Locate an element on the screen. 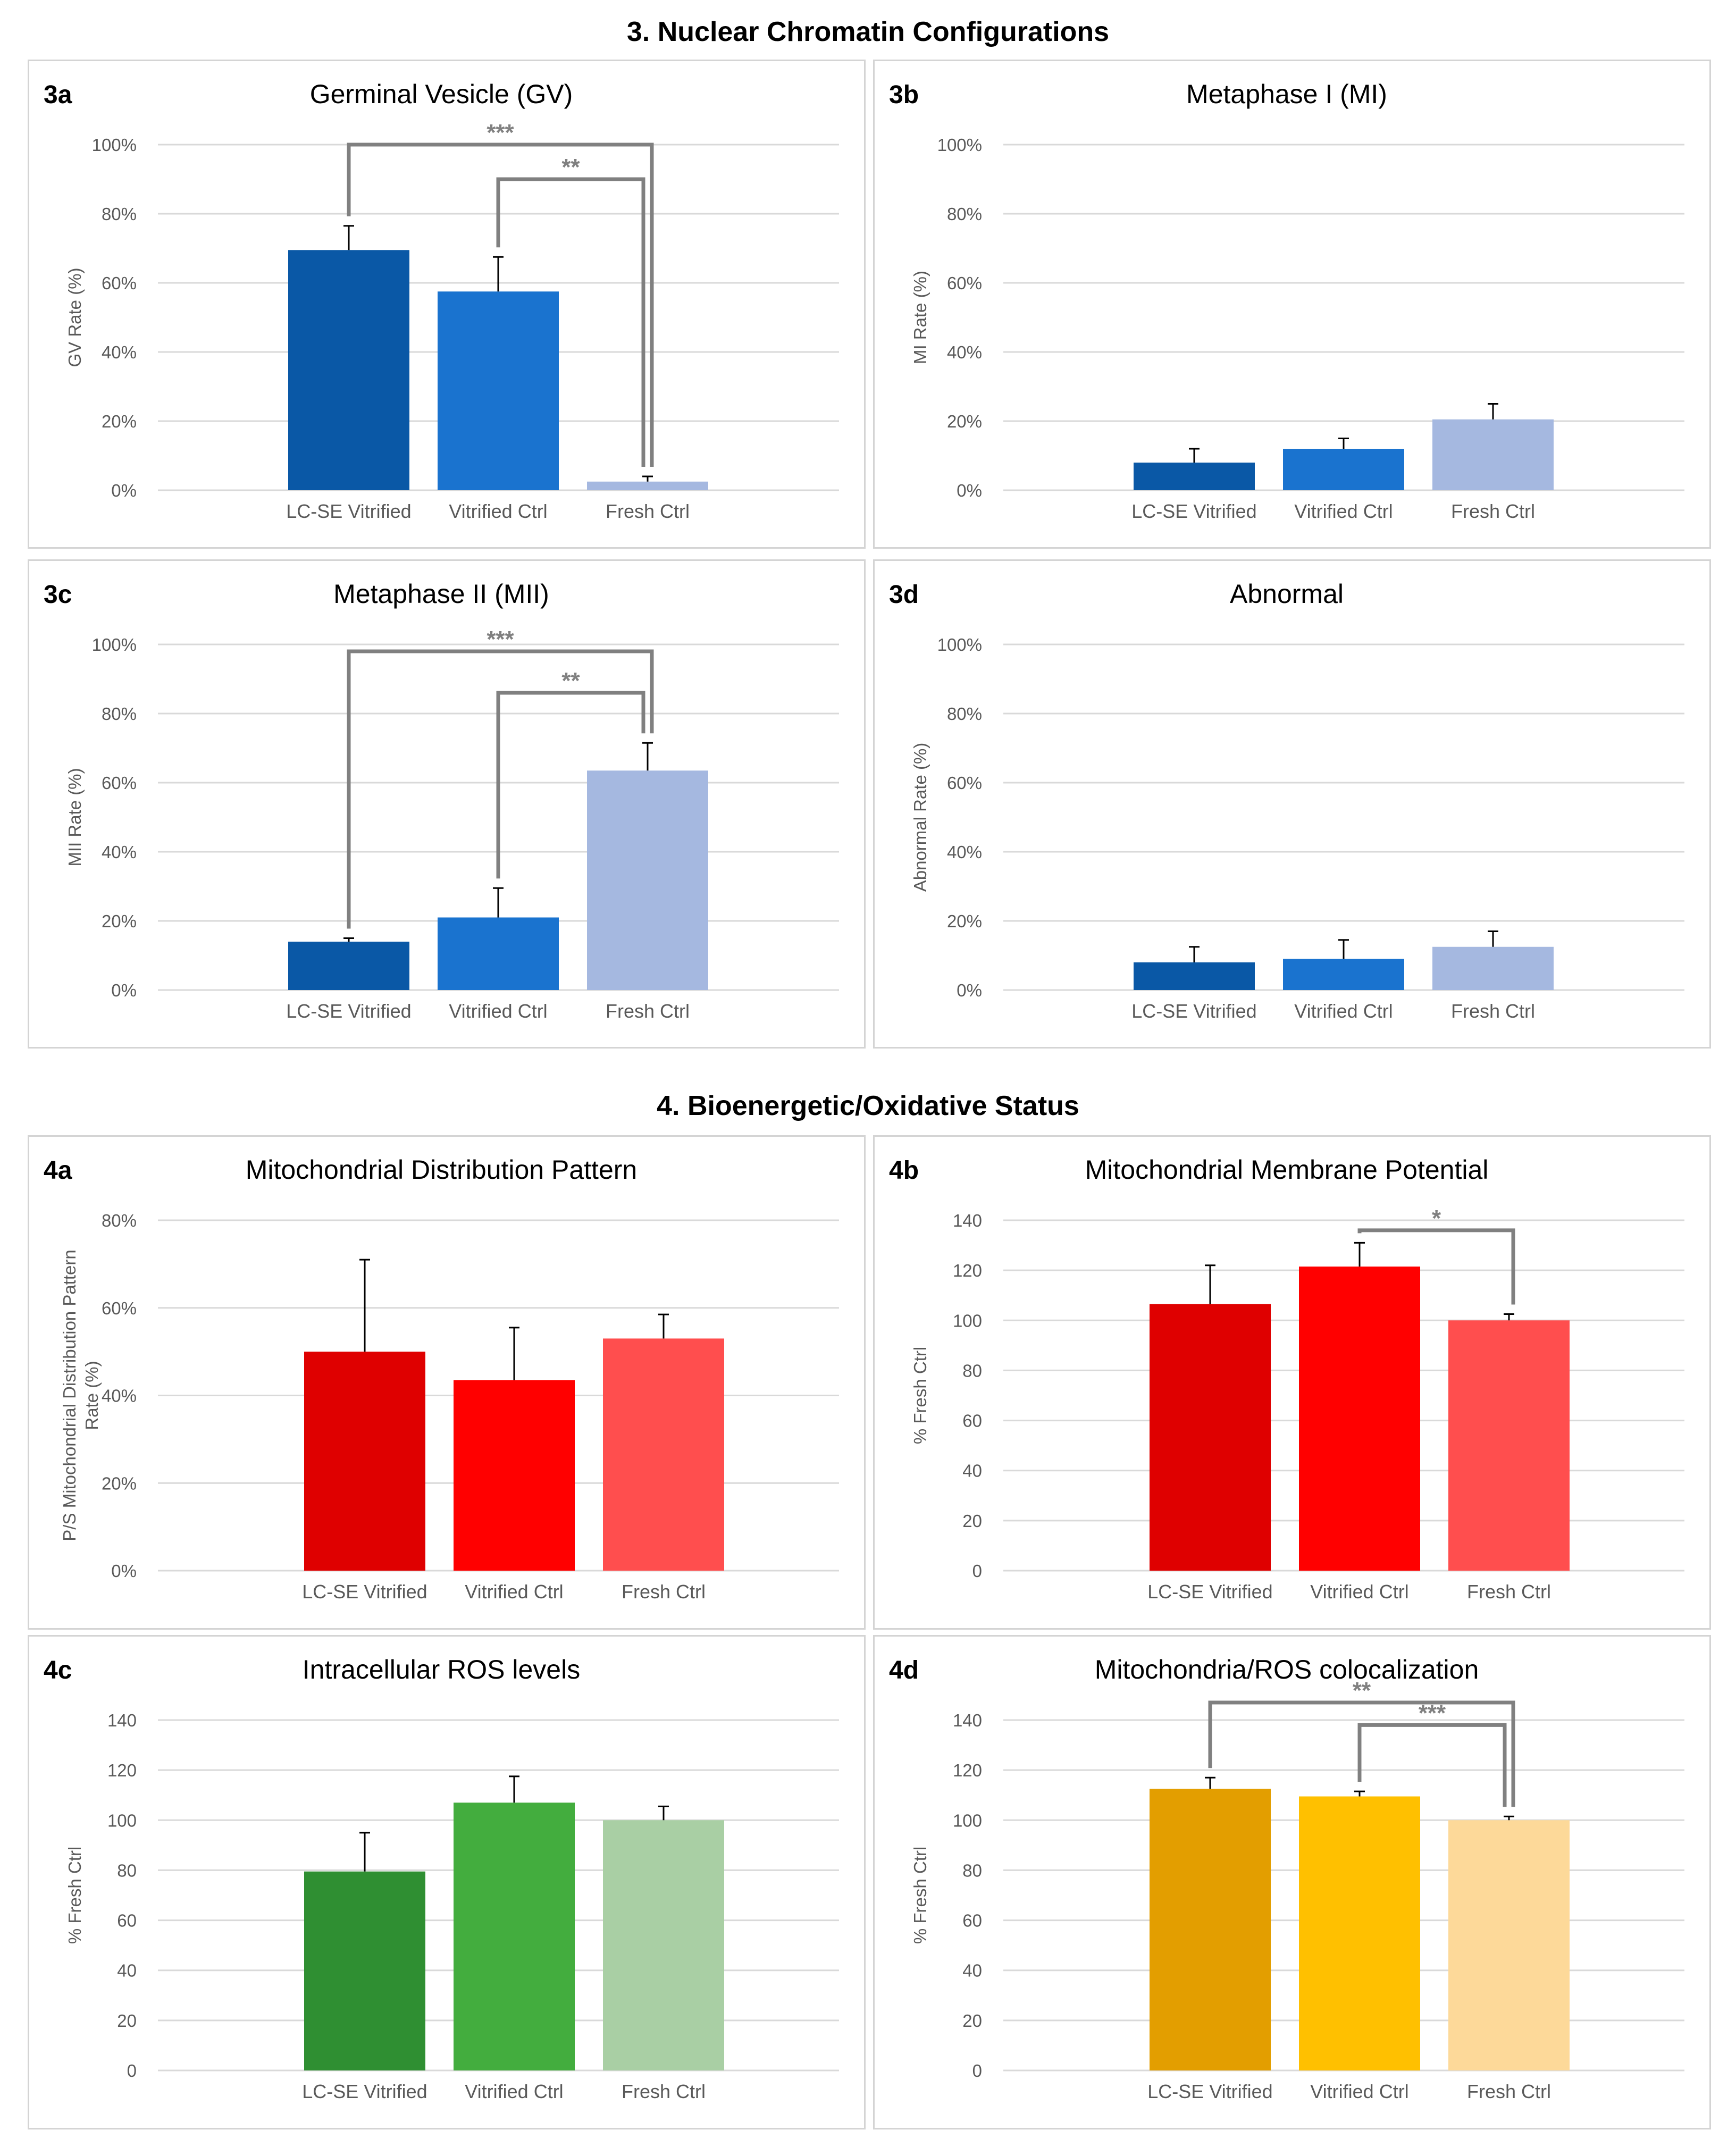  panel-label-4d: 4d is located at coordinates (904, 1670).